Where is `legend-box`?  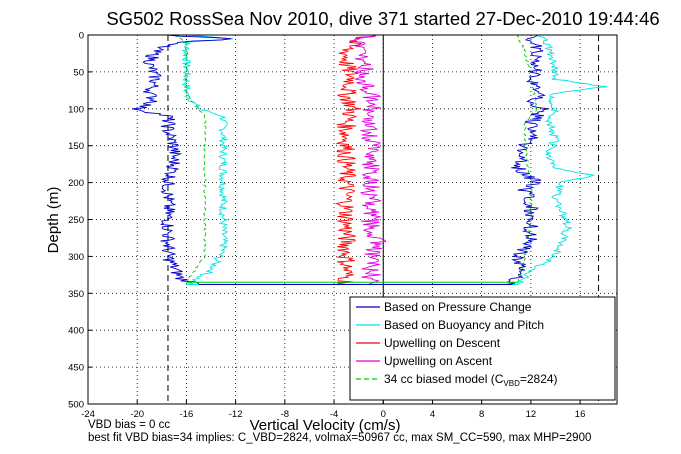 legend-box is located at coordinates (482, 348).